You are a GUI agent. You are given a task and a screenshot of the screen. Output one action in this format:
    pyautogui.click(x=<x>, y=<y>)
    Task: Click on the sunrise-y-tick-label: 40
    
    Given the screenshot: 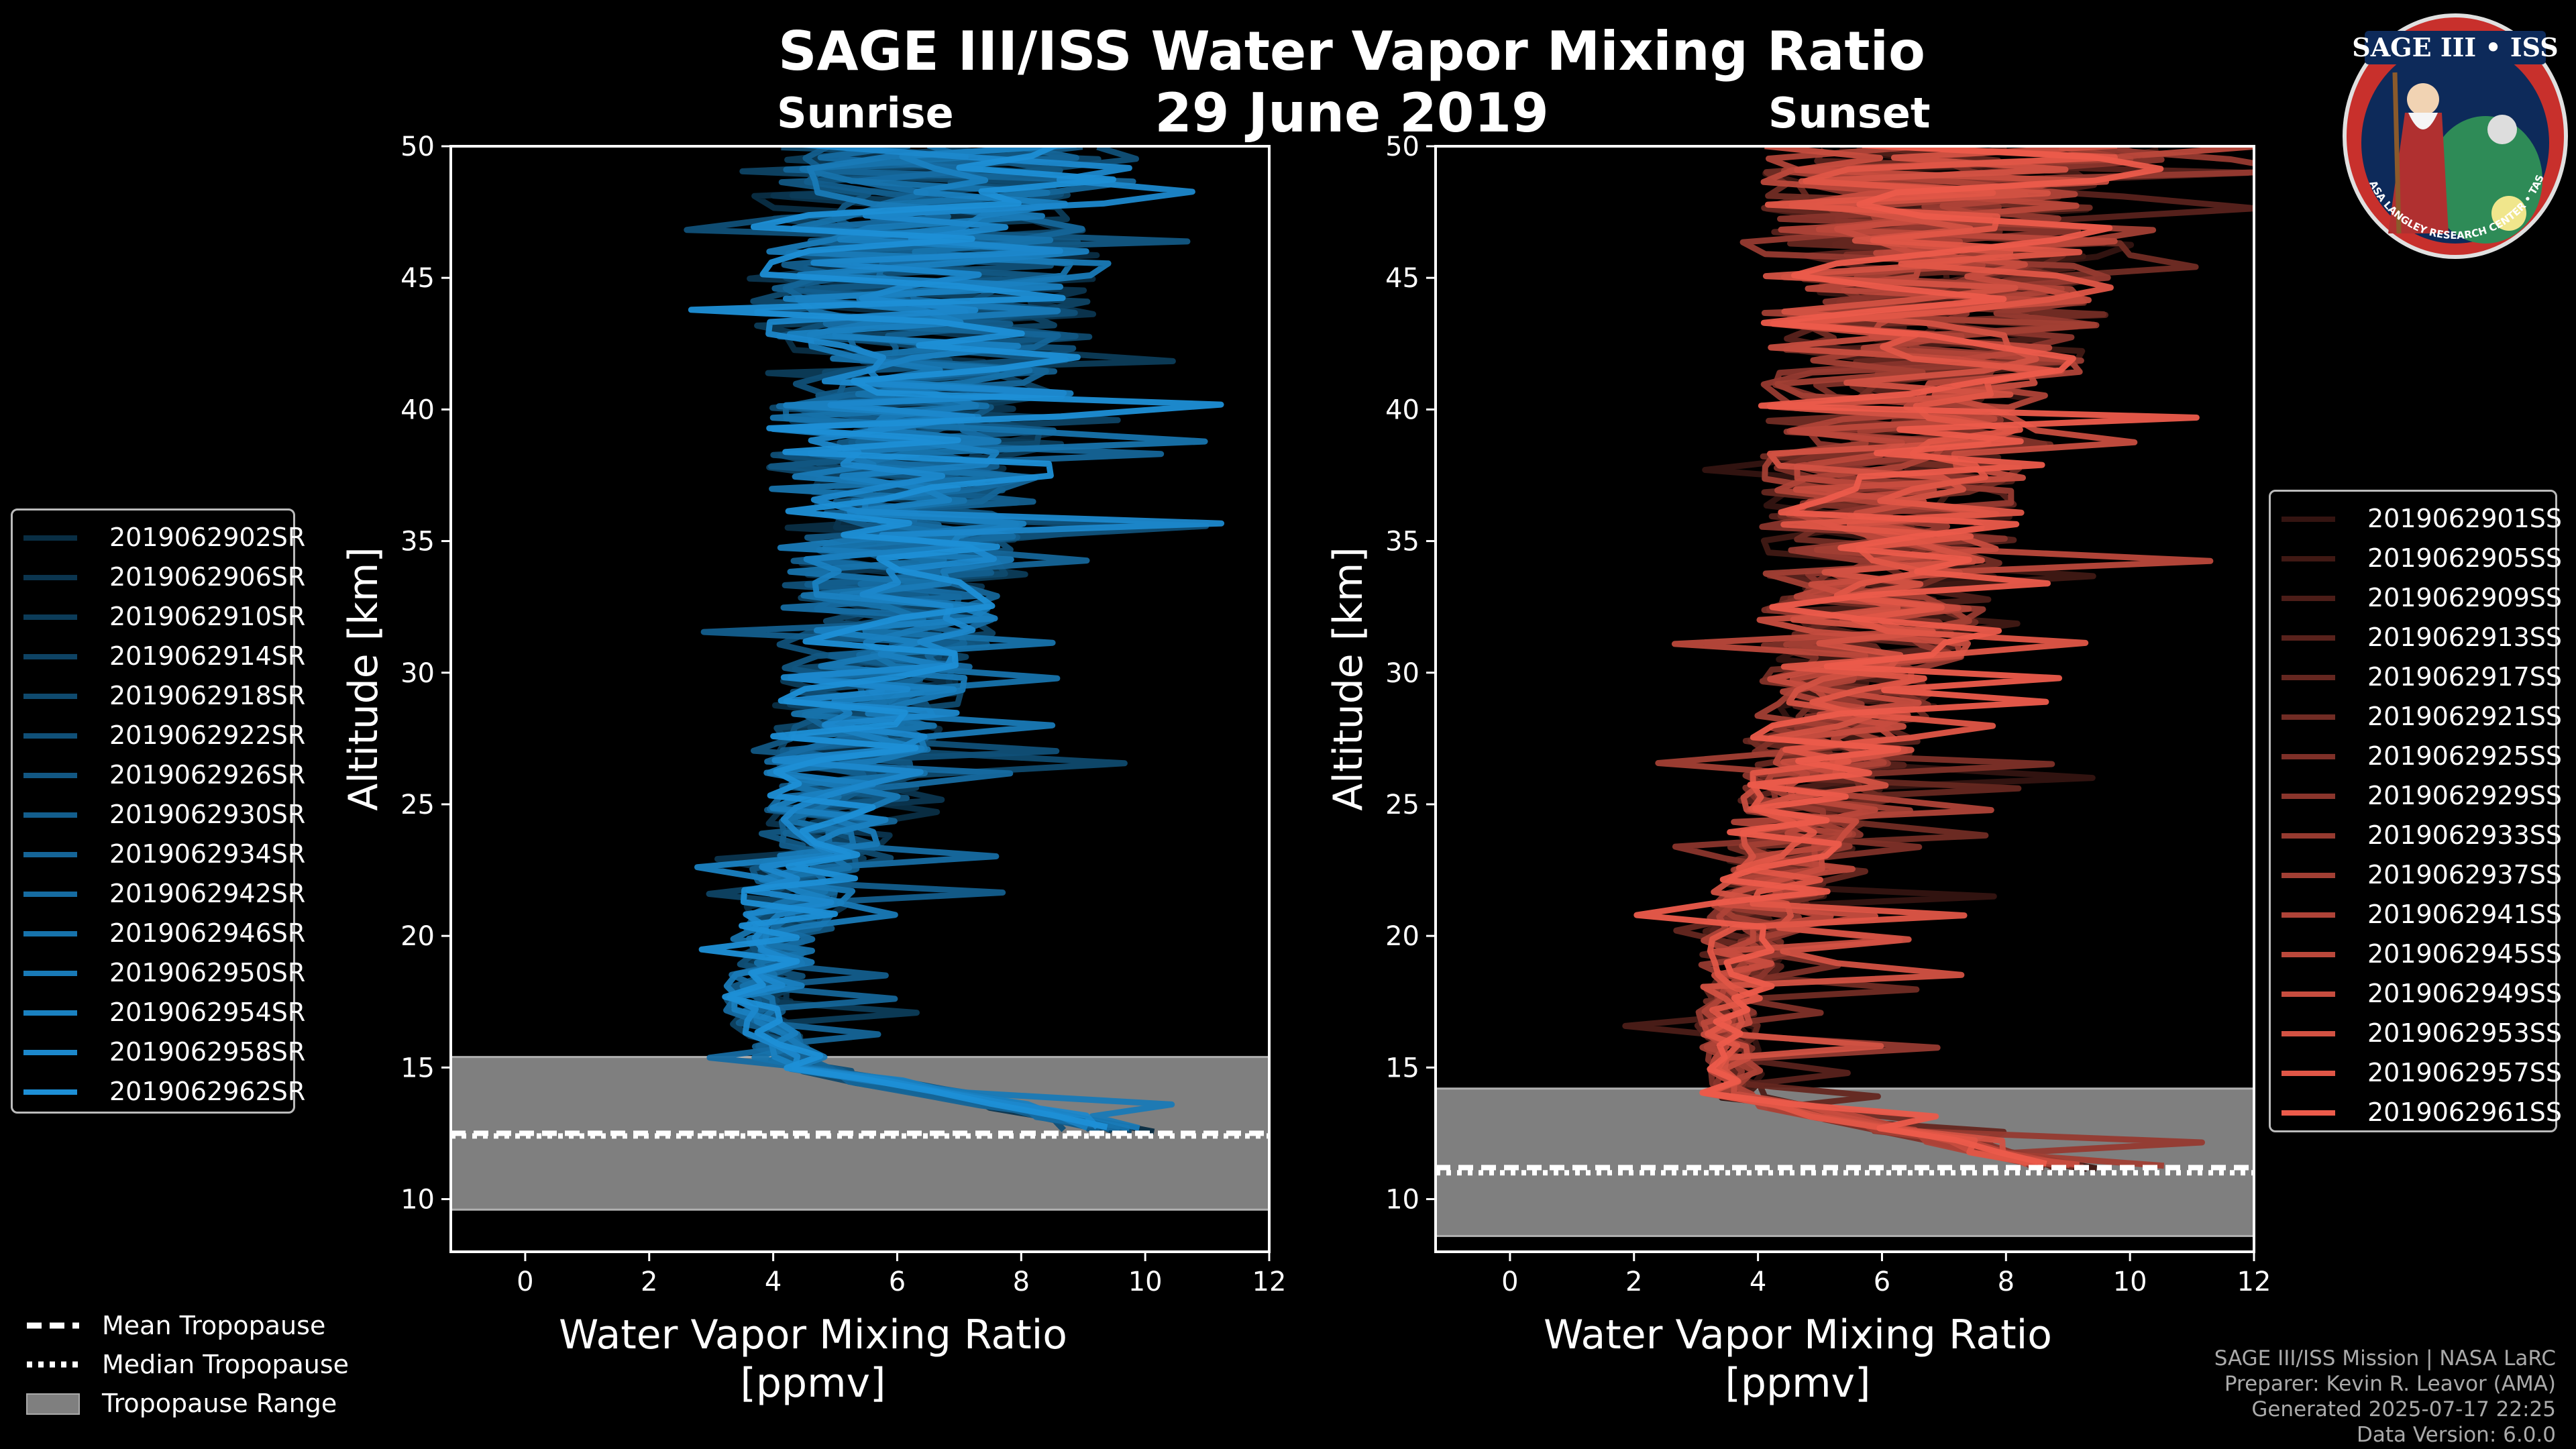 What is the action you would take?
    pyautogui.click(x=417, y=409)
    